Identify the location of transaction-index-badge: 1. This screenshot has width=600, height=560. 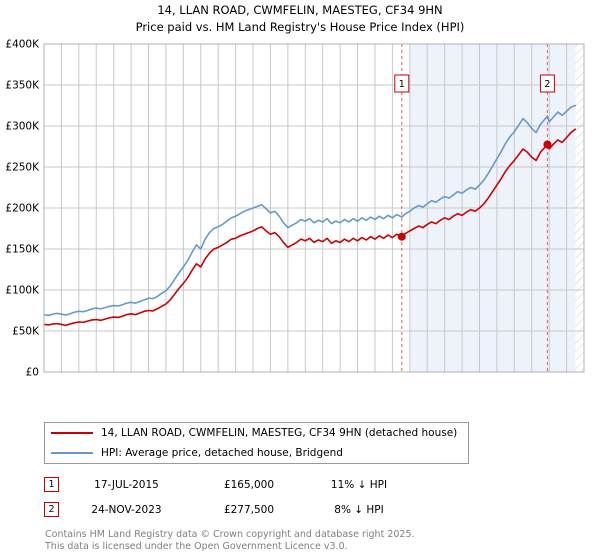
(51, 484).